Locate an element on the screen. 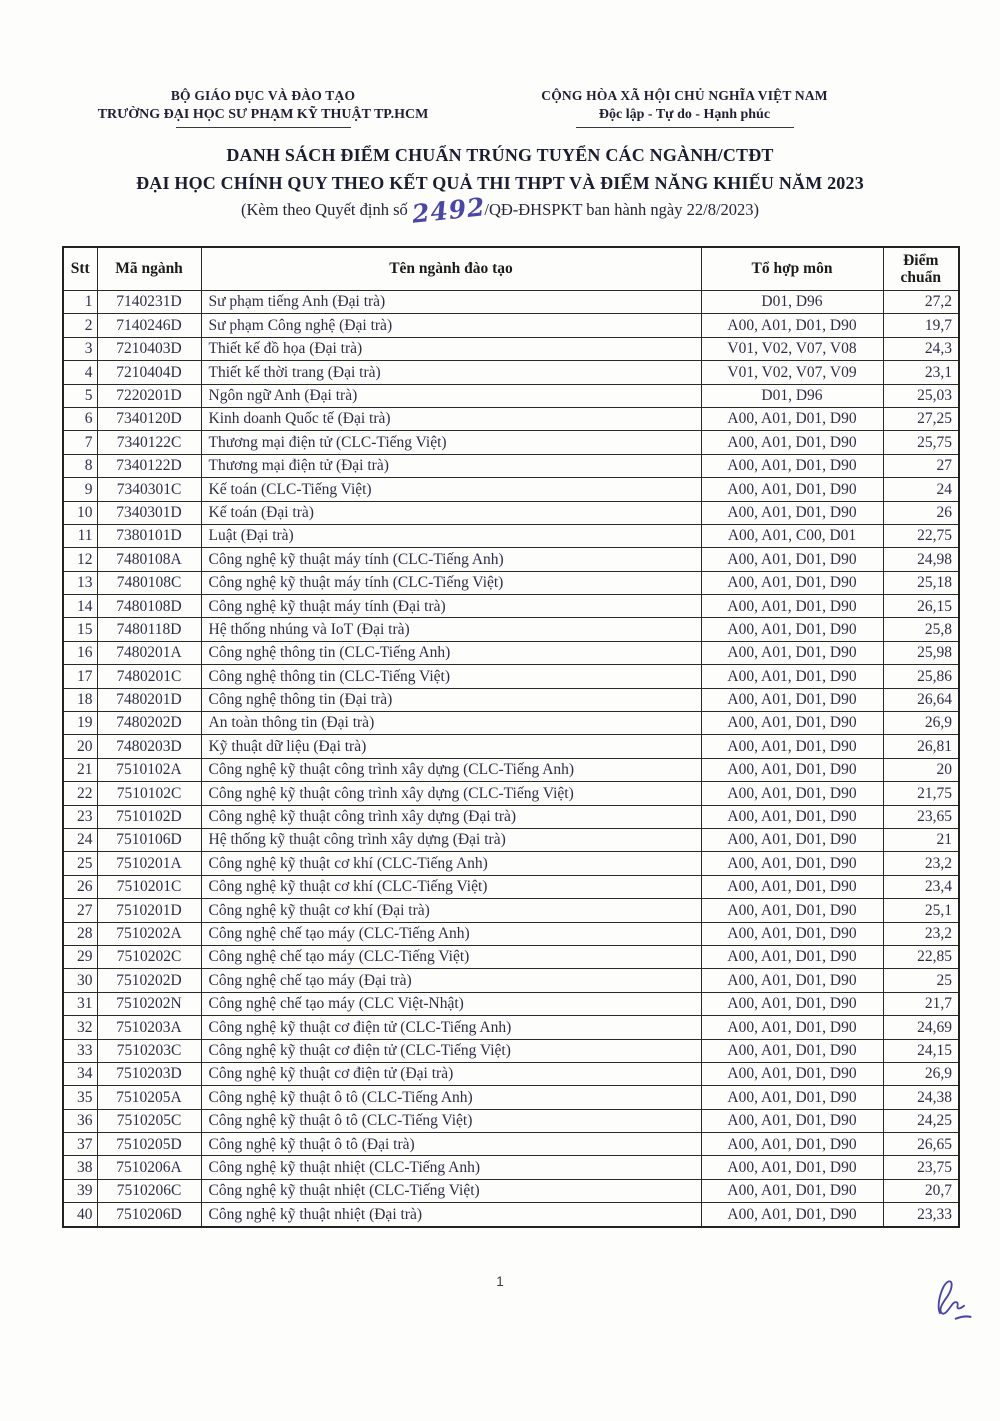  row-diem-chuan: 22,85 is located at coordinates (921, 957).